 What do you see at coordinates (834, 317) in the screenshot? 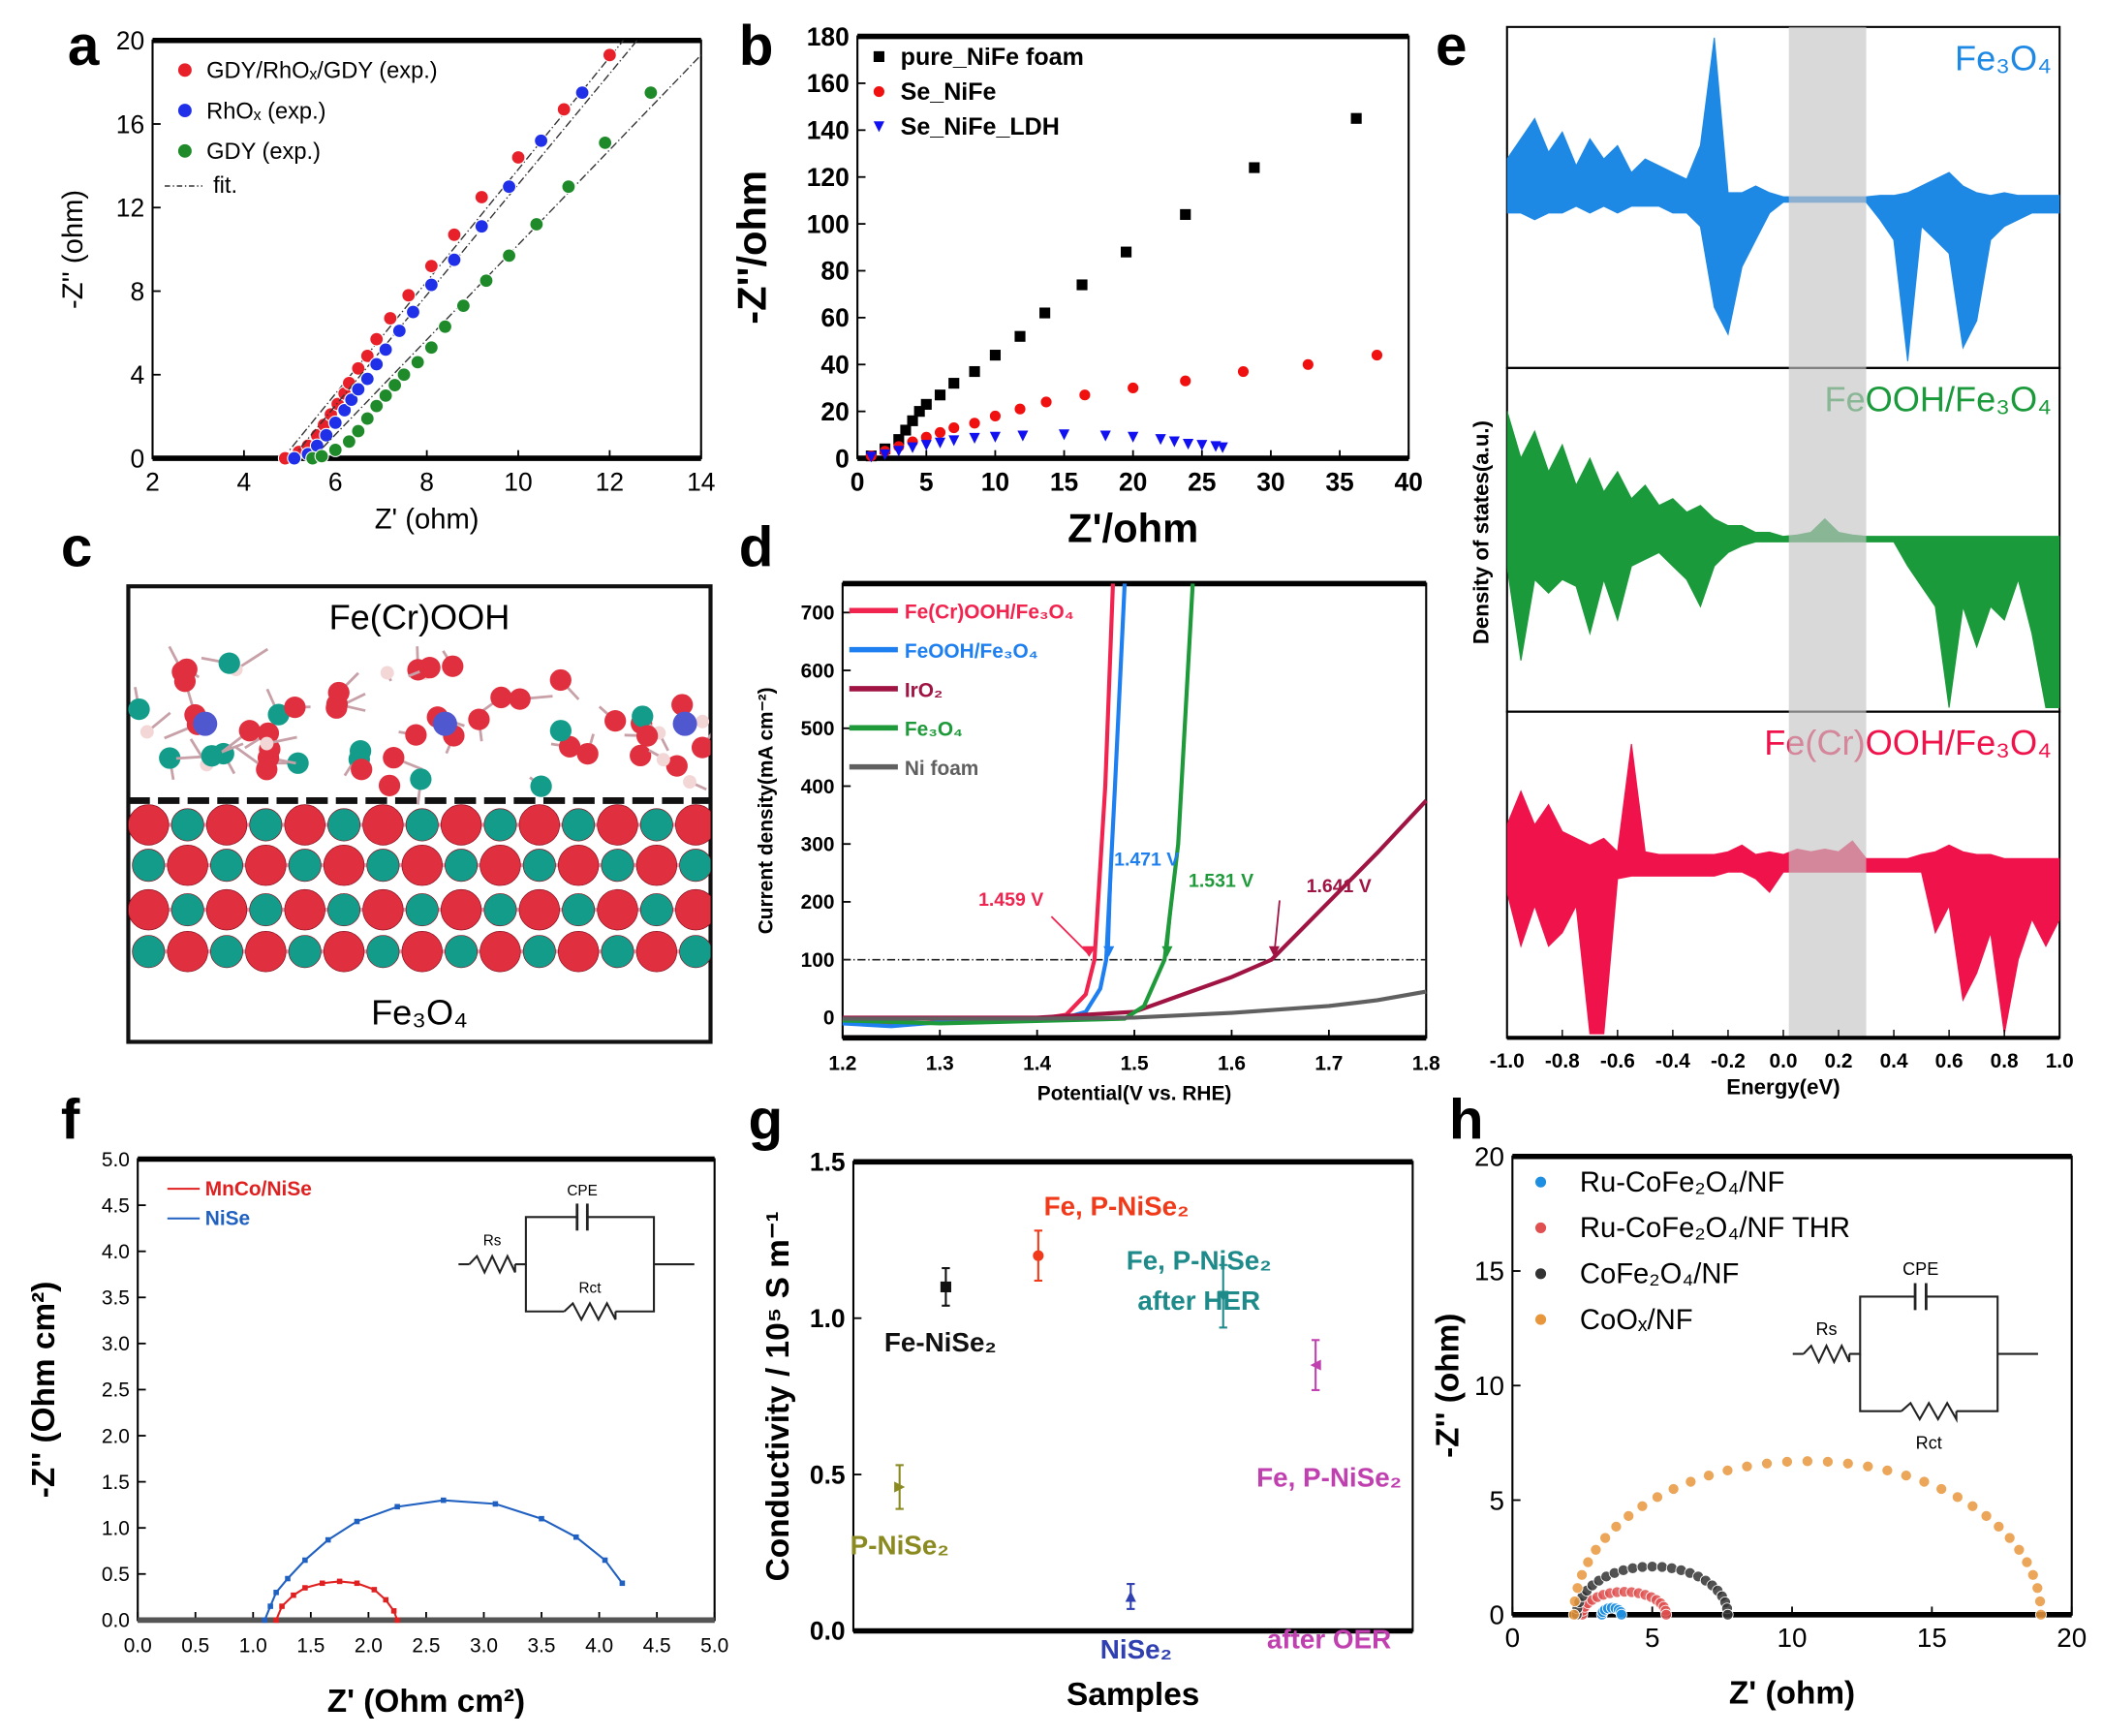
I see `y-tick-label: 60` at bounding box center [834, 317].